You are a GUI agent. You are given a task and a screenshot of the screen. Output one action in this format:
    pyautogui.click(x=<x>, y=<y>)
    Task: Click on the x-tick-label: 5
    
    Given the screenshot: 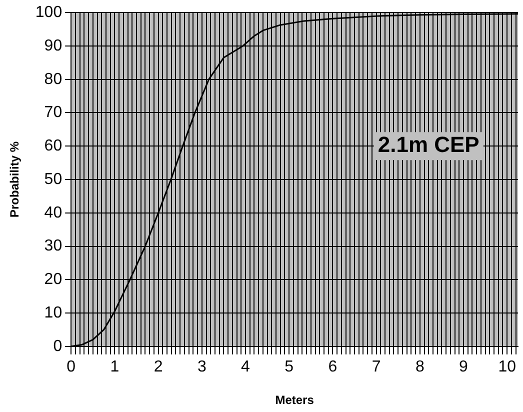 What is the action you would take?
    pyautogui.click(x=289, y=367)
    